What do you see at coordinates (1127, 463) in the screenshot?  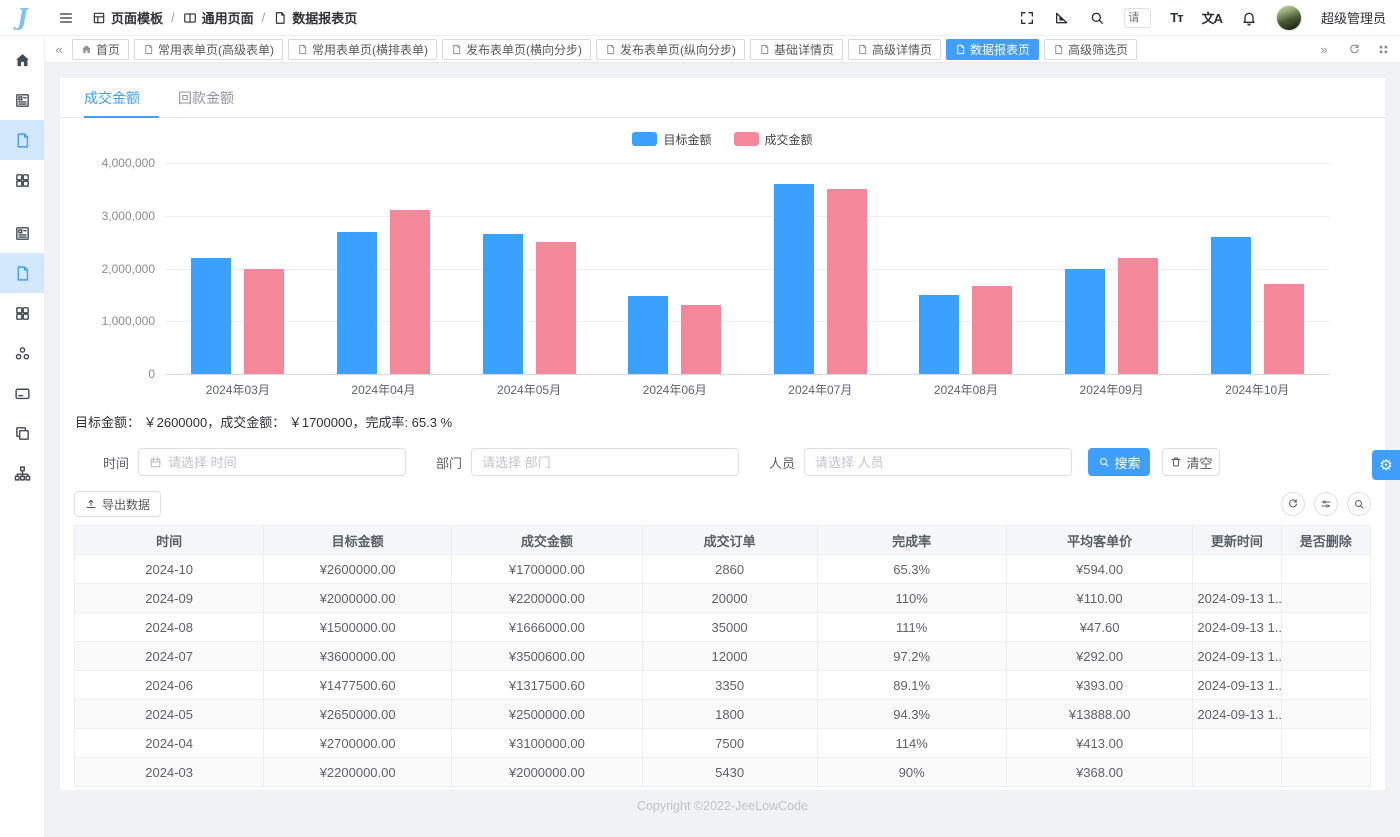 I see `search-button-label: 搜索` at bounding box center [1127, 463].